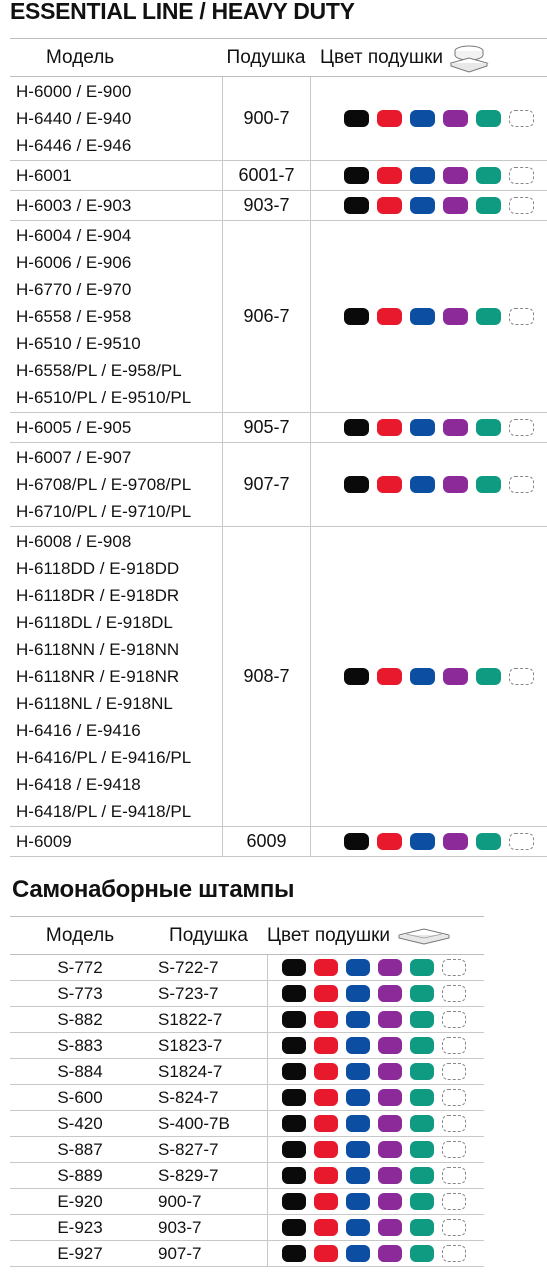 The image size is (547, 1280). I want to click on model-name: S-884, so click(80, 1071).